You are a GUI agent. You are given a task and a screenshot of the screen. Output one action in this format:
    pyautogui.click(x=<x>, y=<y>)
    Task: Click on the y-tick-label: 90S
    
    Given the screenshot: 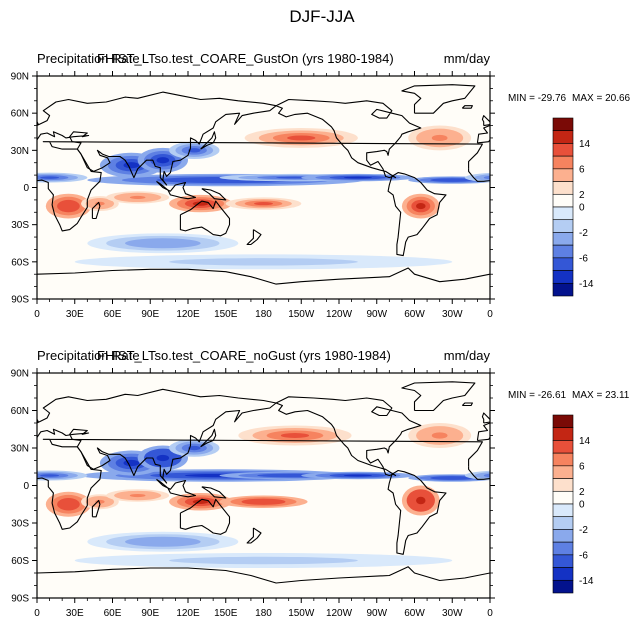 What is the action you would take?
    pyautogui.click(x=20, y=599)
    